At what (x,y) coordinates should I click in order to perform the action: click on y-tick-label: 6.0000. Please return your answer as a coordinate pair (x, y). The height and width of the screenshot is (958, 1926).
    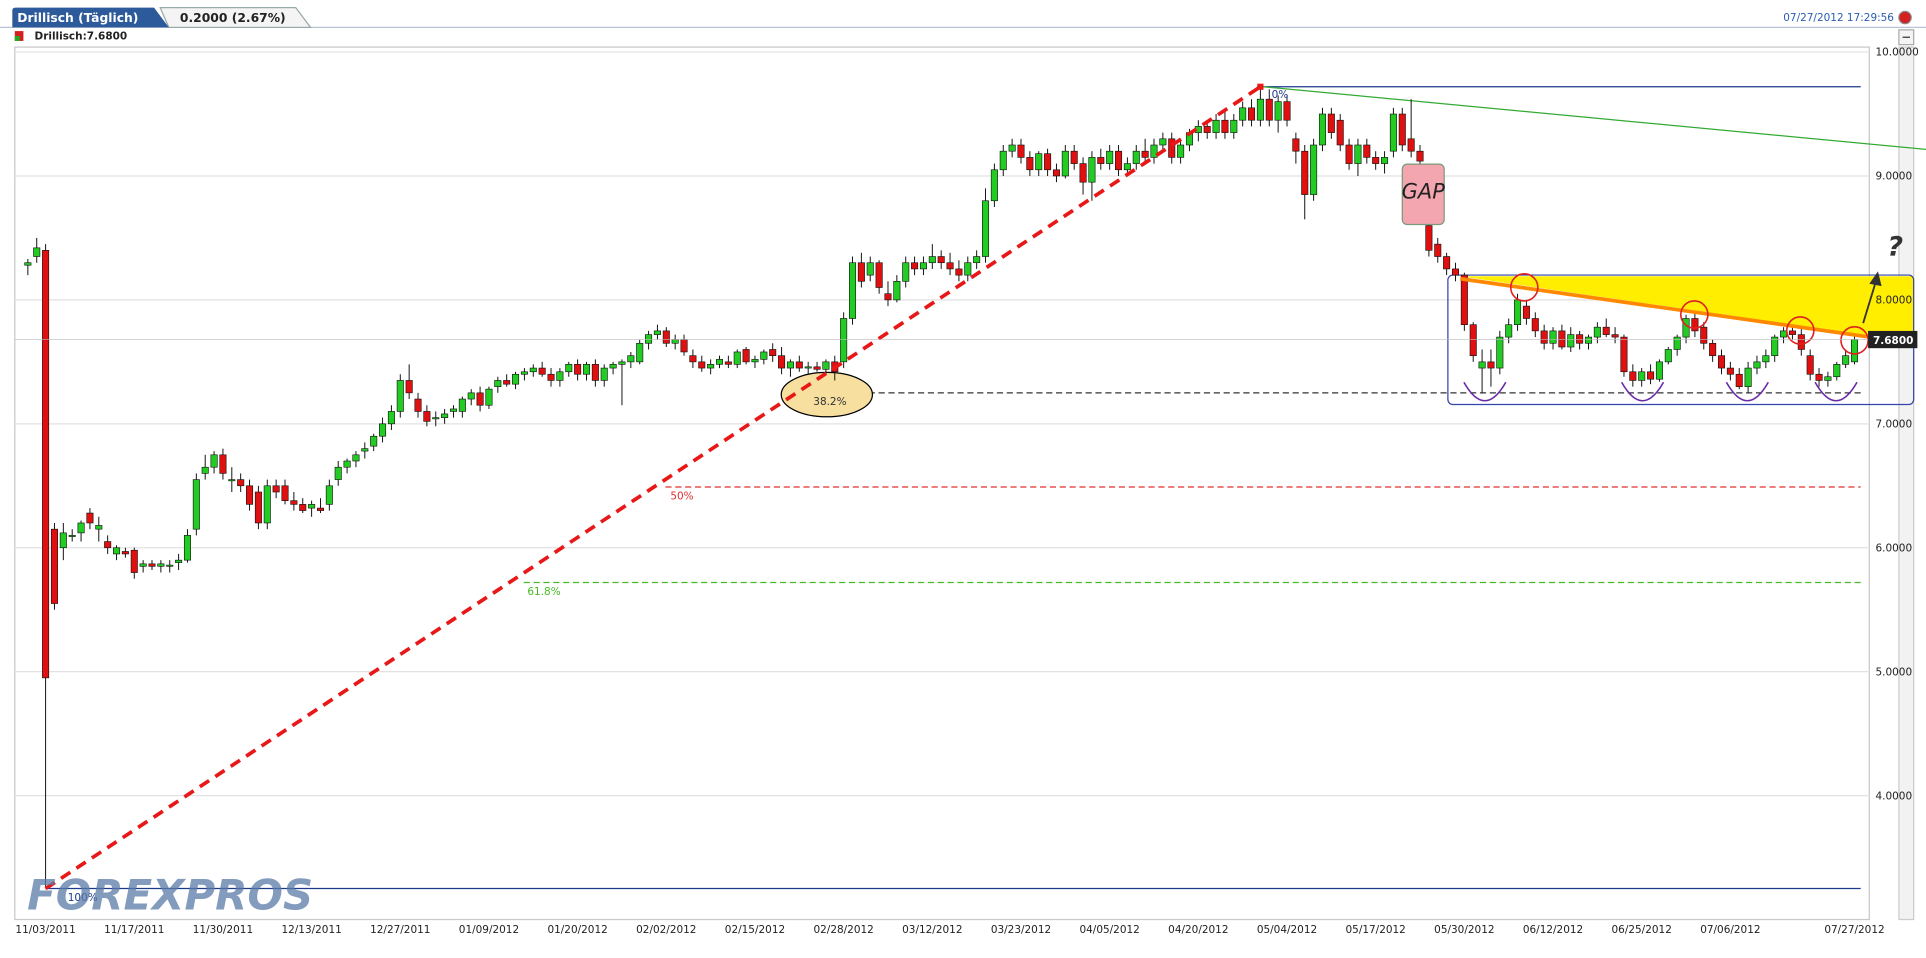
    Looking at the image, I should click on (1893, 548).